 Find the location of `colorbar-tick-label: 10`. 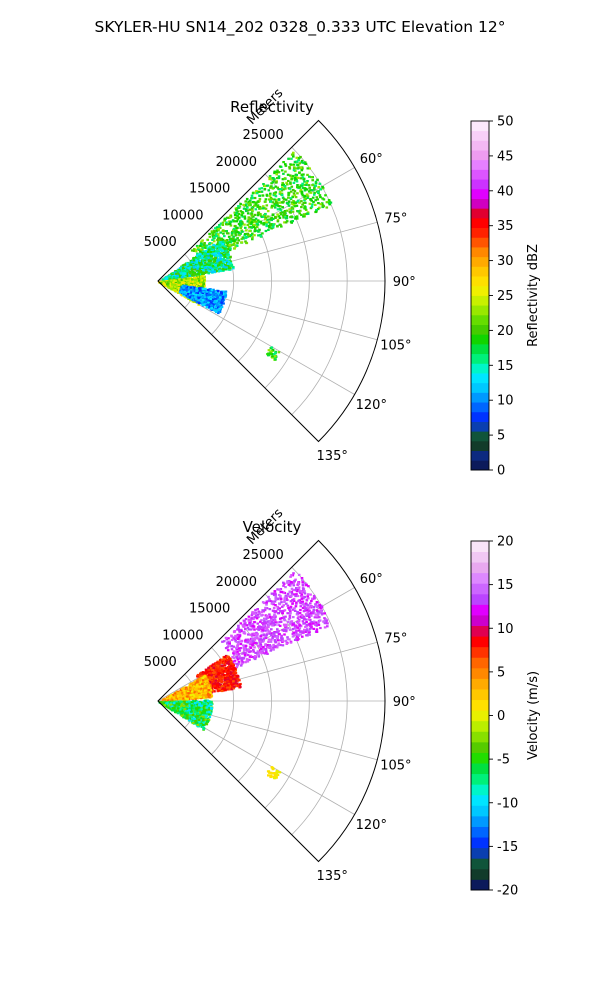

colorbar-tick-label: 10 is located at coordinates (505, 401).